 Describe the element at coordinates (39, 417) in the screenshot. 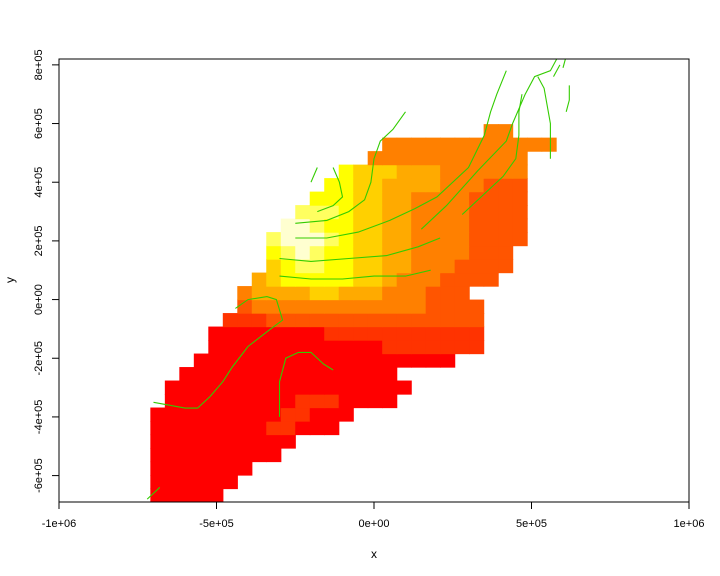

I see `y-tick-label: -4e+05` at that location.